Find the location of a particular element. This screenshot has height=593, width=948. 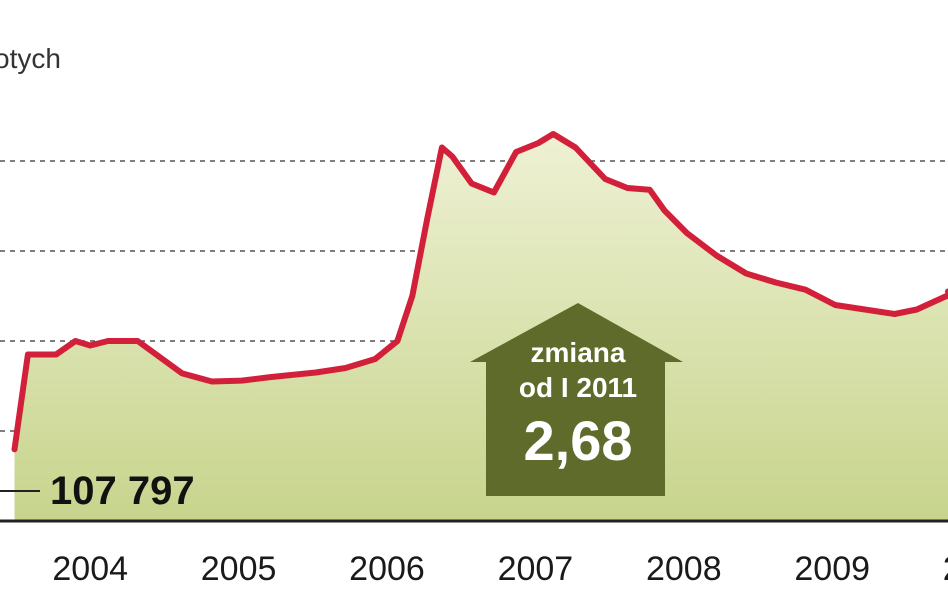

up-arrow-shape is located at coordinates (576, 399).